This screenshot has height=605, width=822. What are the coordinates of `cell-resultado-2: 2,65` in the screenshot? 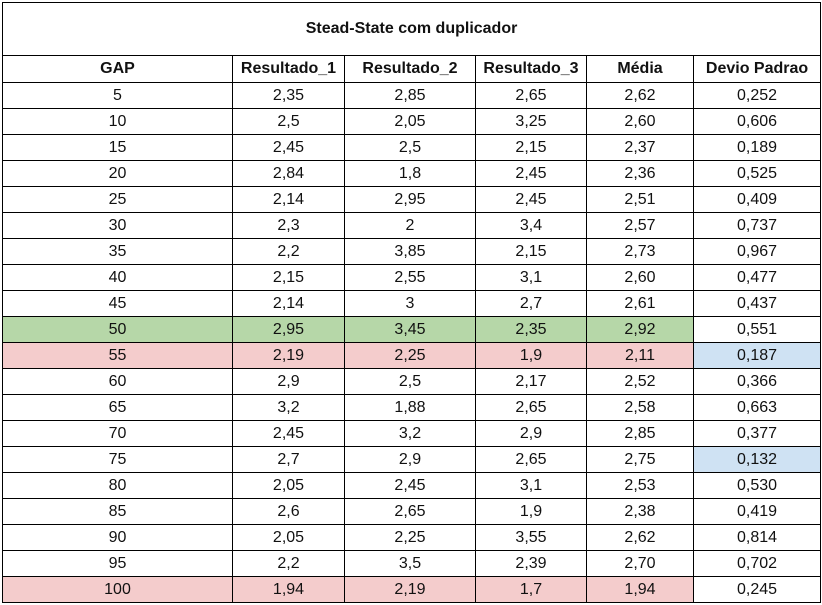 It's located at (410, 511).